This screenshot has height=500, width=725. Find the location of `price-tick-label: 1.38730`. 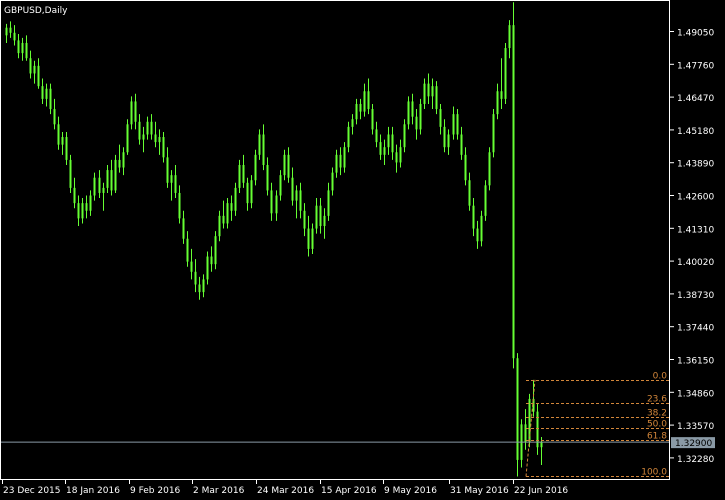

price-tick-label: 1.38730 is located at coordinates (695, 296).